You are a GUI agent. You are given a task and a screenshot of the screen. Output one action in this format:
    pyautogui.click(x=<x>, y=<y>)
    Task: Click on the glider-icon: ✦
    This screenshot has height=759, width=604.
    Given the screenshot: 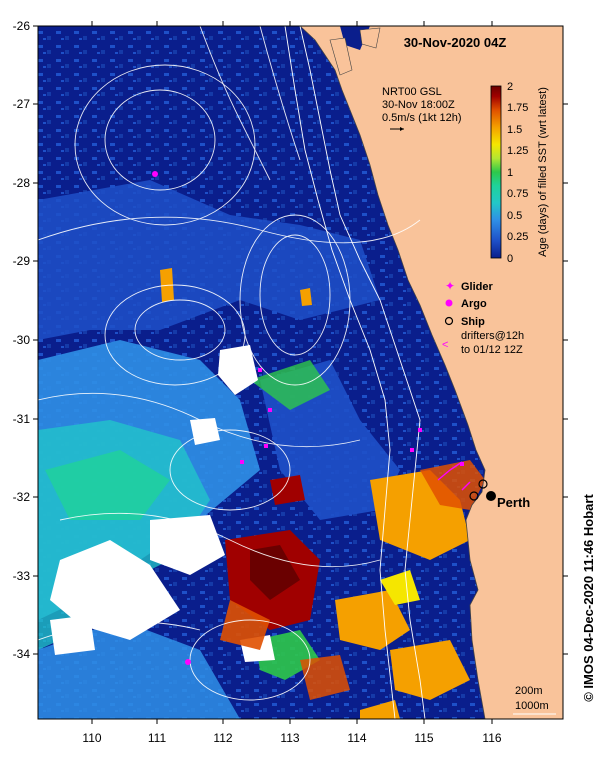 What is the action you would take?
    pyautogui.click(x=450, y=286)
    